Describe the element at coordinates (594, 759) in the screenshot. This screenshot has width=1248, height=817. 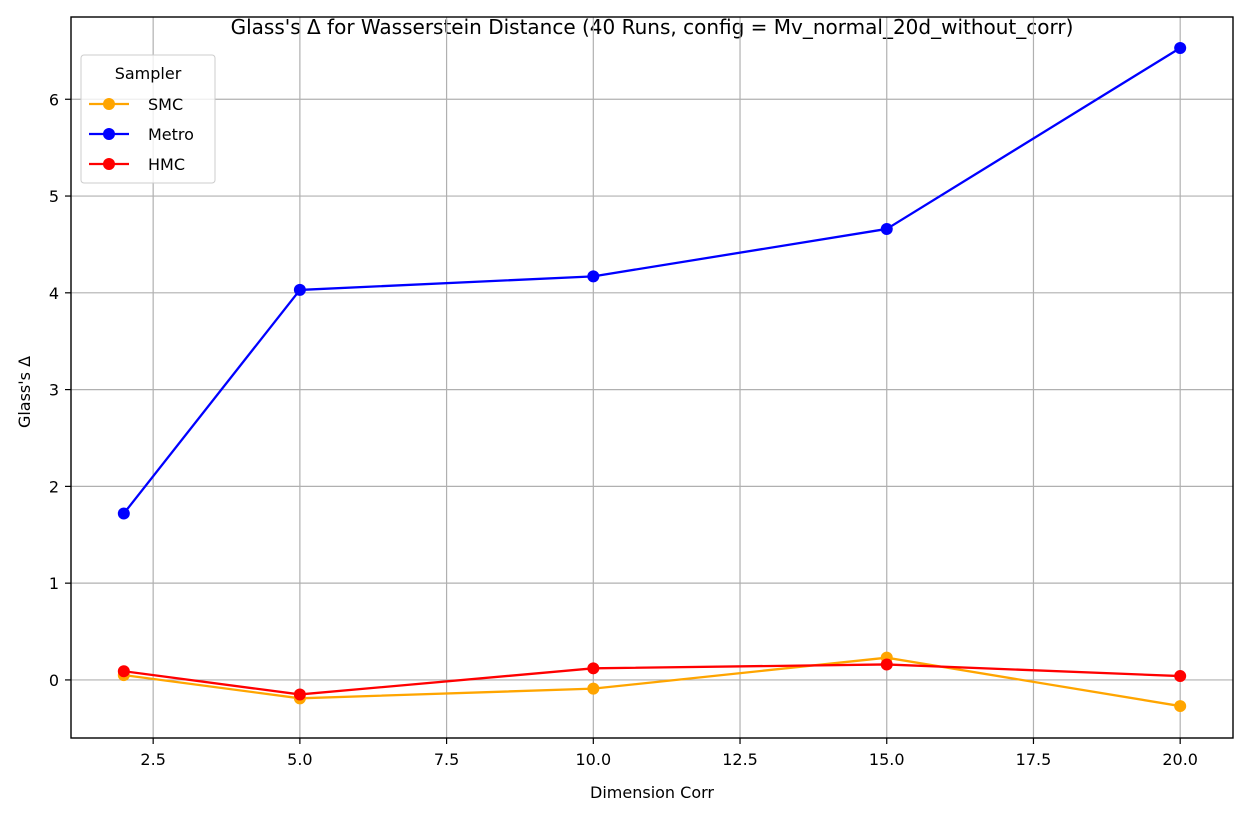
I see `x-tick-label: 10.0` at that location.